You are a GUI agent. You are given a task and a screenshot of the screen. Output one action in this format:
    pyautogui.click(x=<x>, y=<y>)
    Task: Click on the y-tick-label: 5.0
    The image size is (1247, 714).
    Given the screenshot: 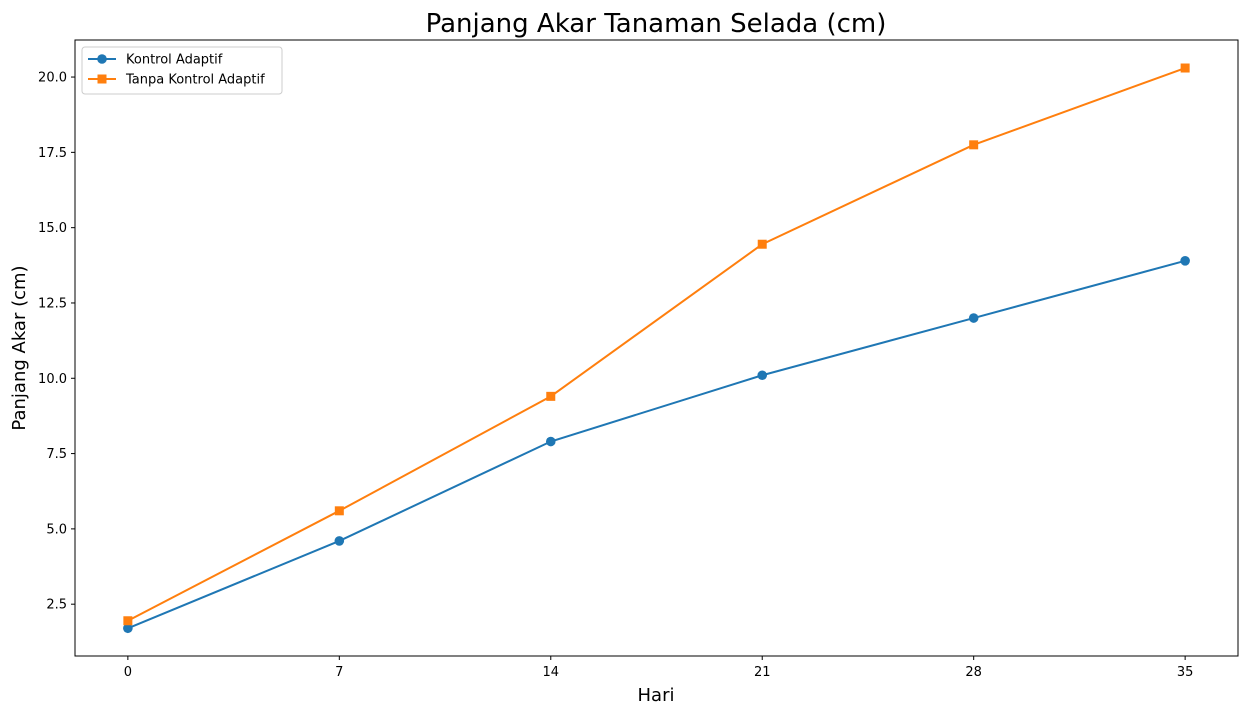 What is the action you would take?
    pyautogui.click(x=56, y=529)
    